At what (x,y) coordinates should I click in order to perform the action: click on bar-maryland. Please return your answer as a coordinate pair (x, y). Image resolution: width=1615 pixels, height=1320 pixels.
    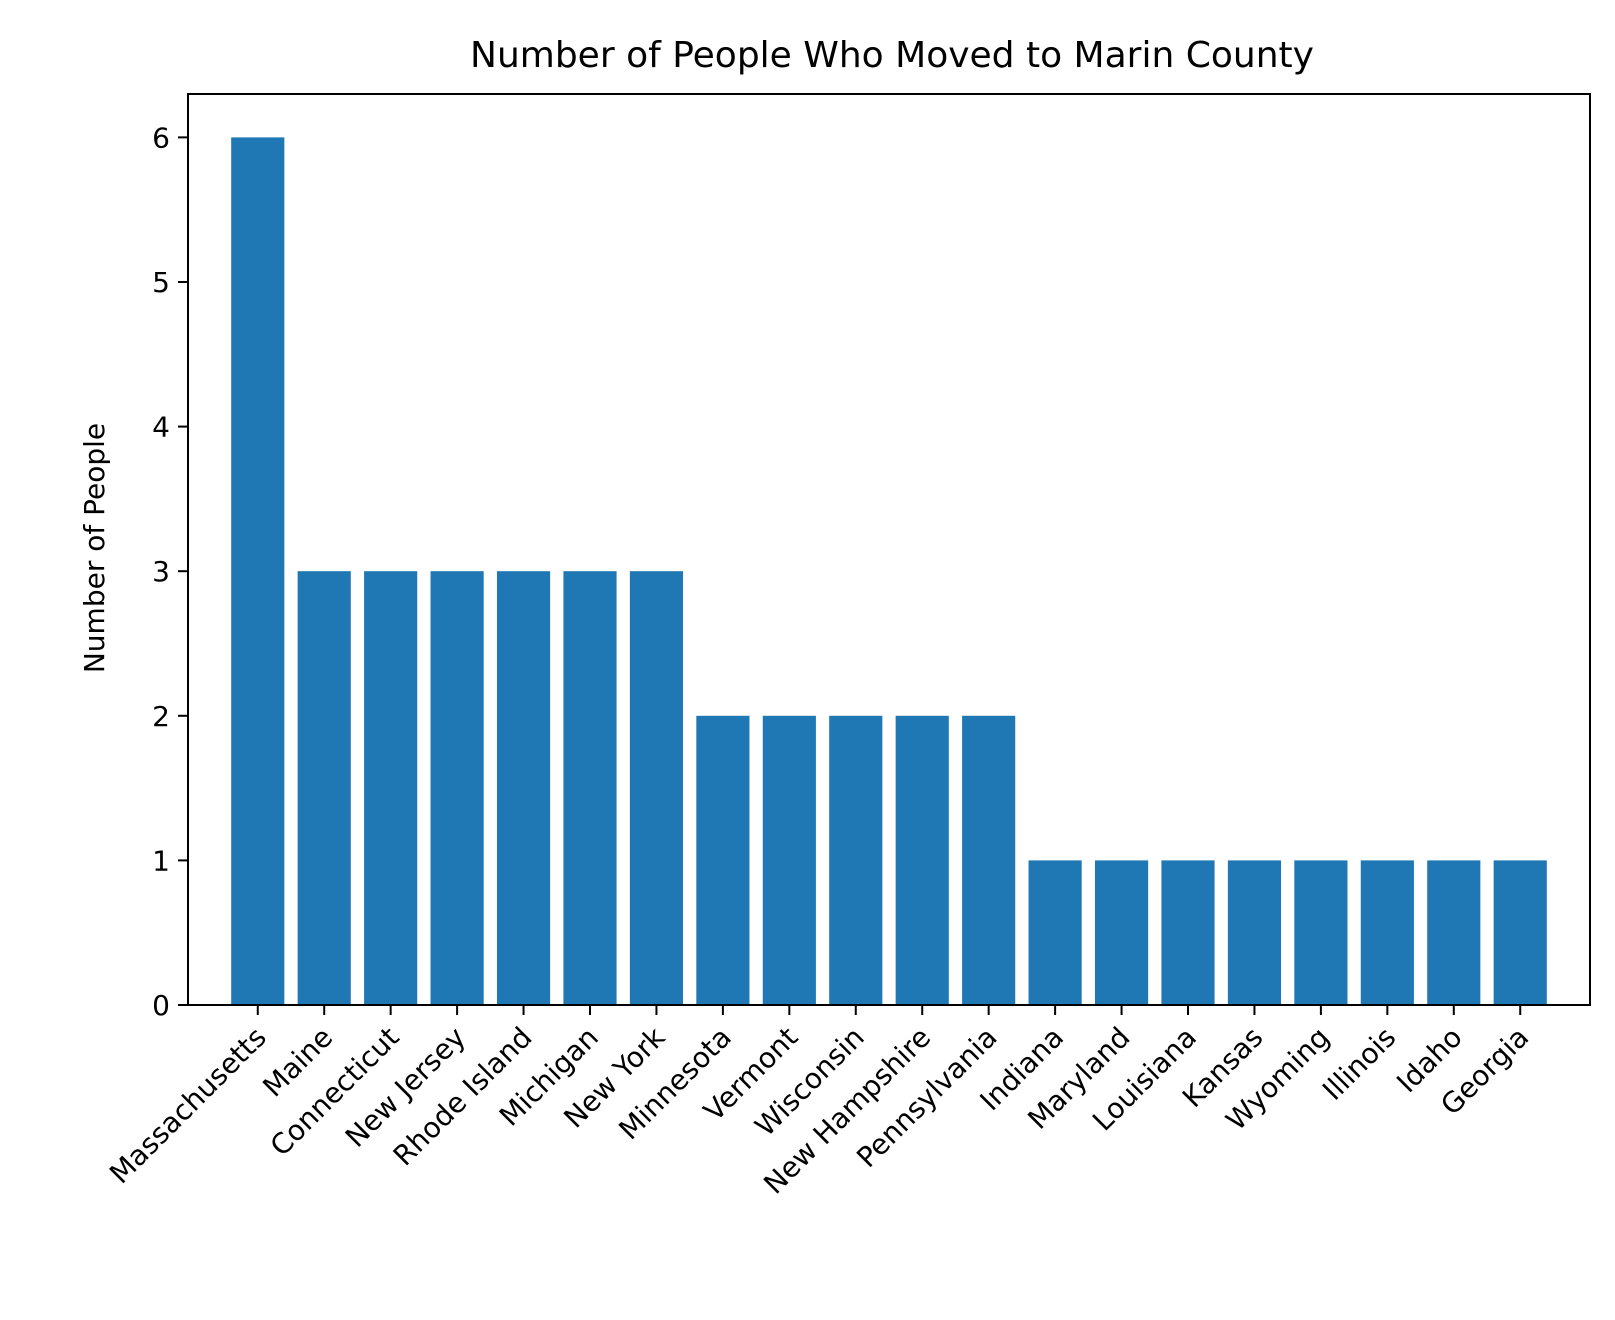
    Looking at the image, I should click on (1121, 932).